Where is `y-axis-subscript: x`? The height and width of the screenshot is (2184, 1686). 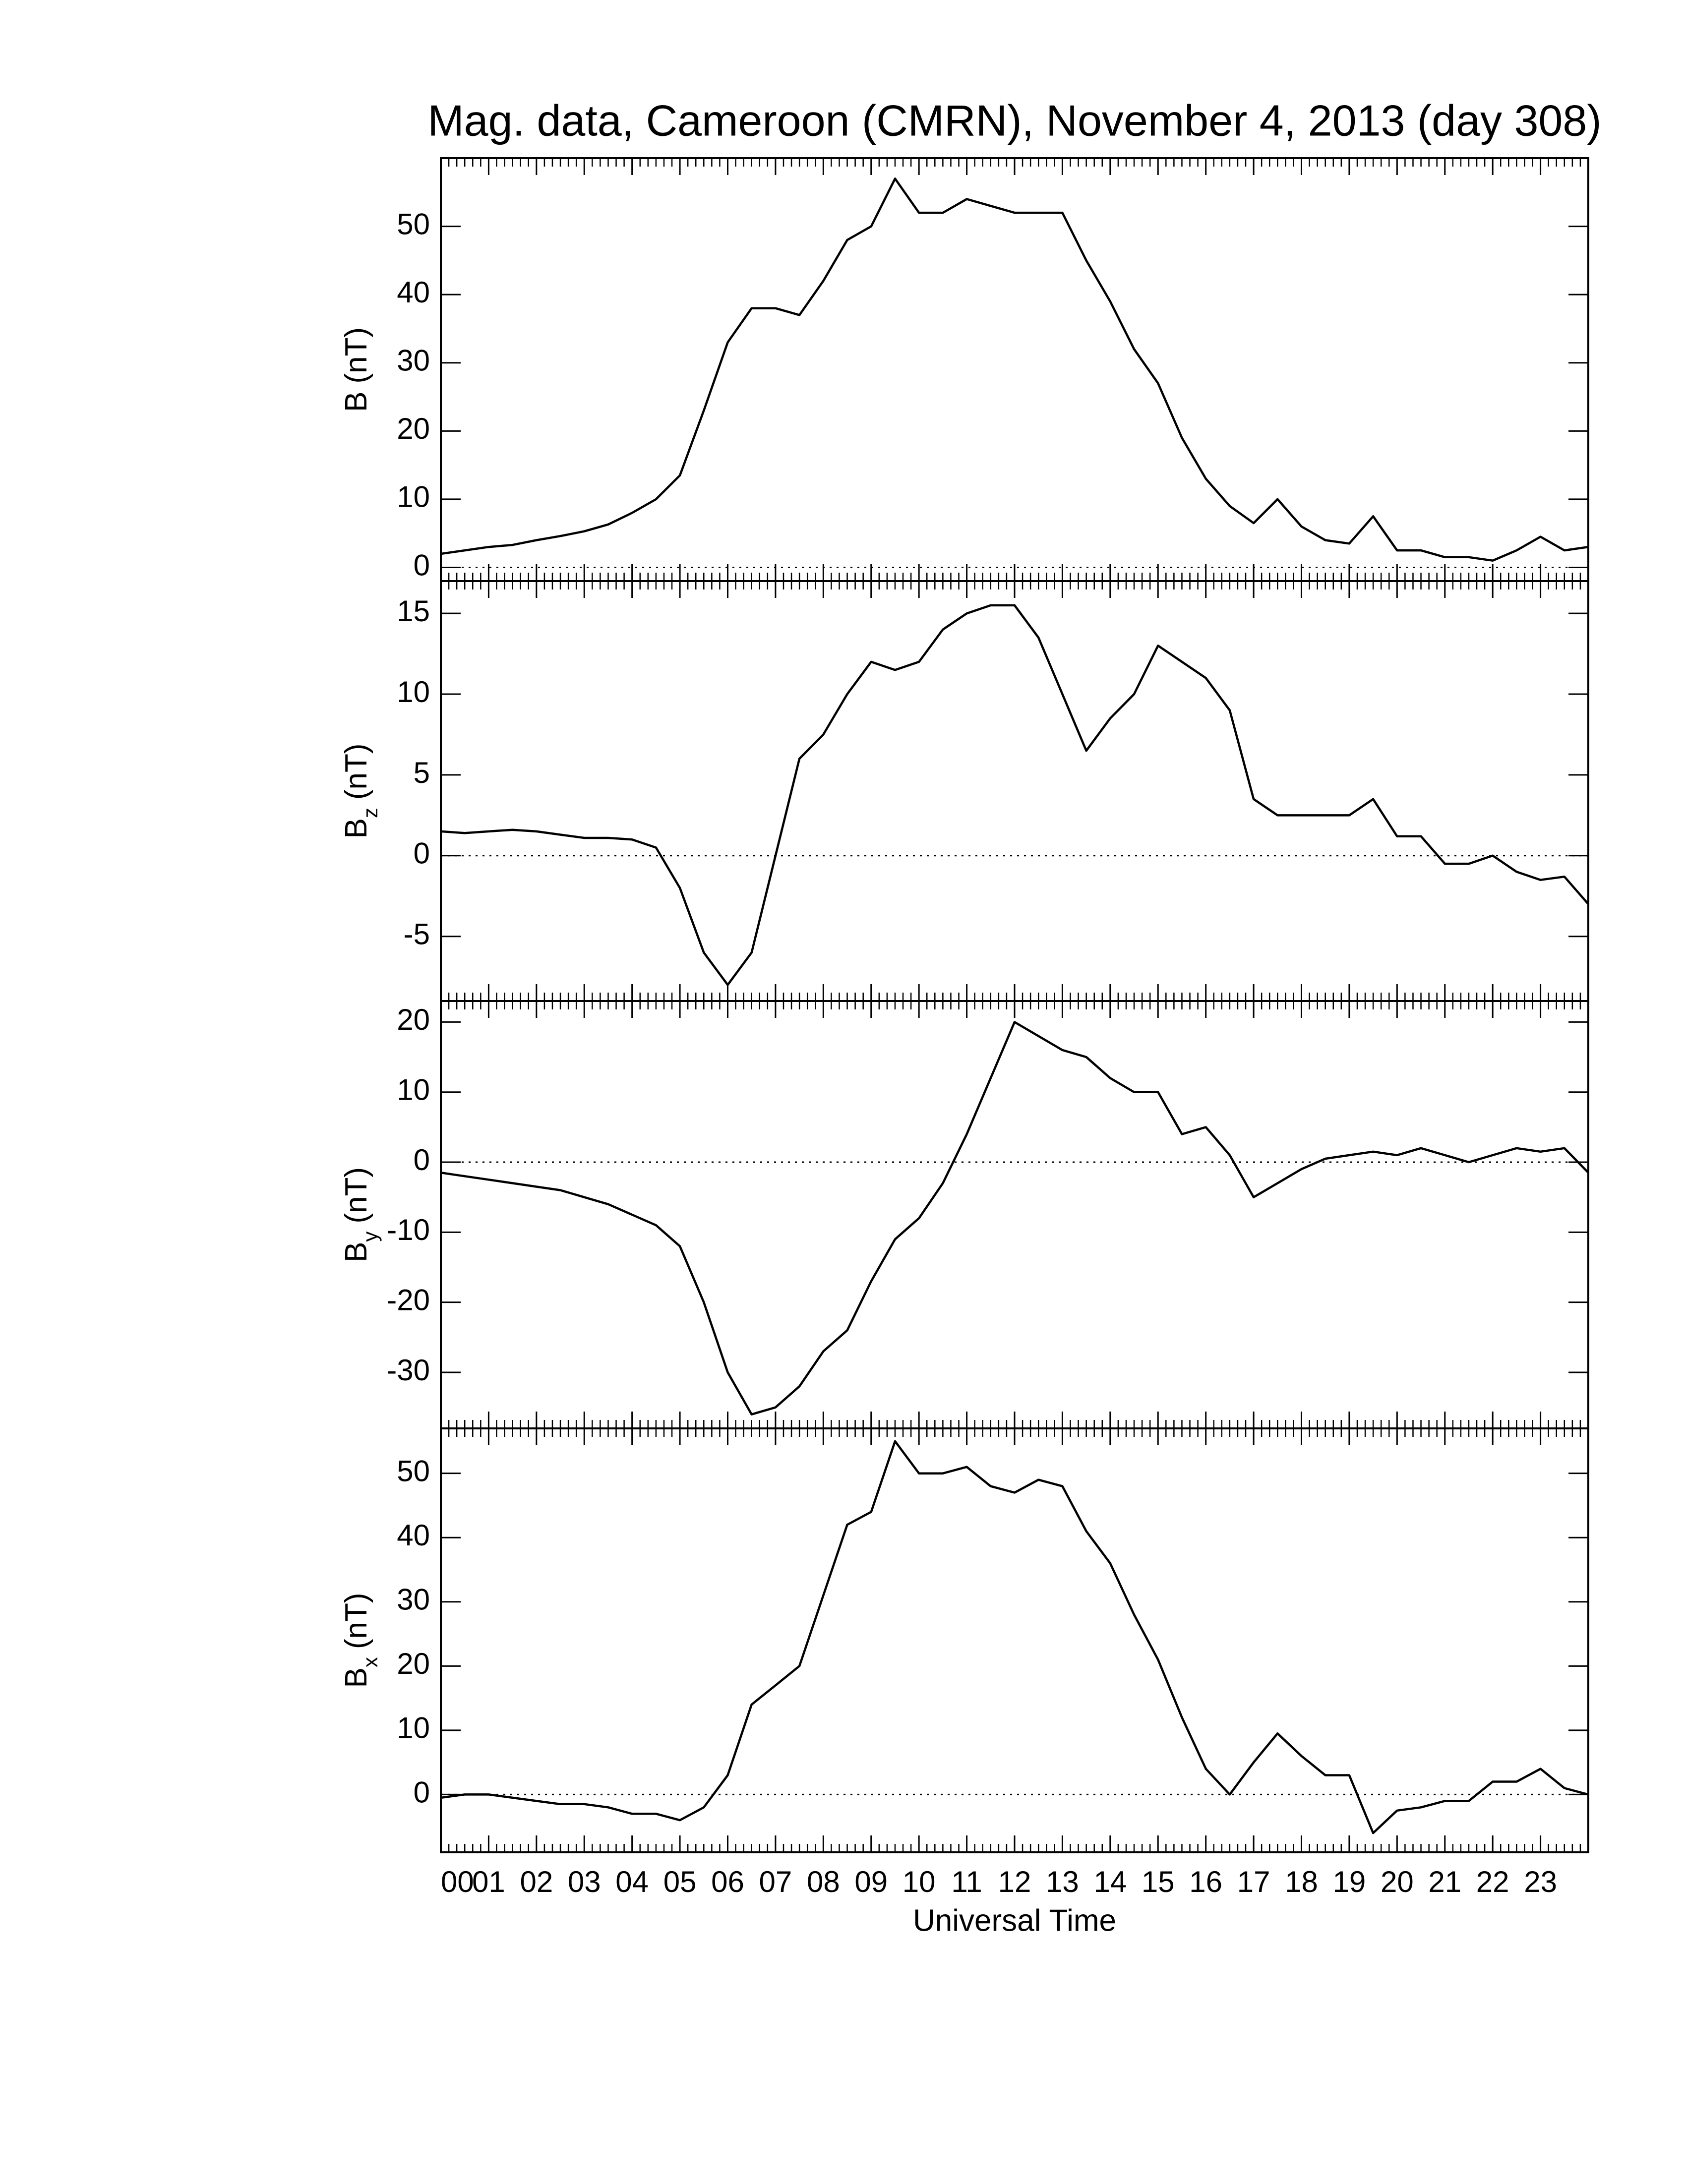 y-axis-subscript: x is located at coordinates (371, 1662).